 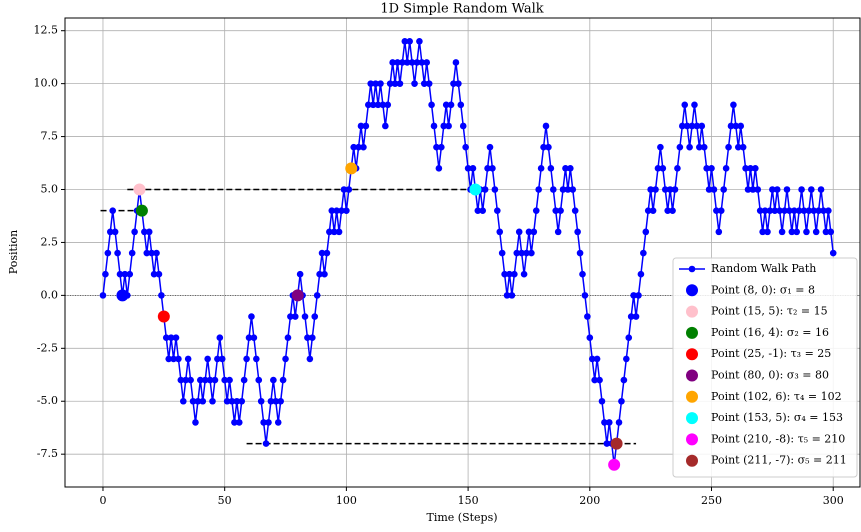 What do you see at coordinates (763, 289) in the screenshot?
I see `legend-label: Point (8, 0): σ₁ = 8` at bounding box center [763, 289].